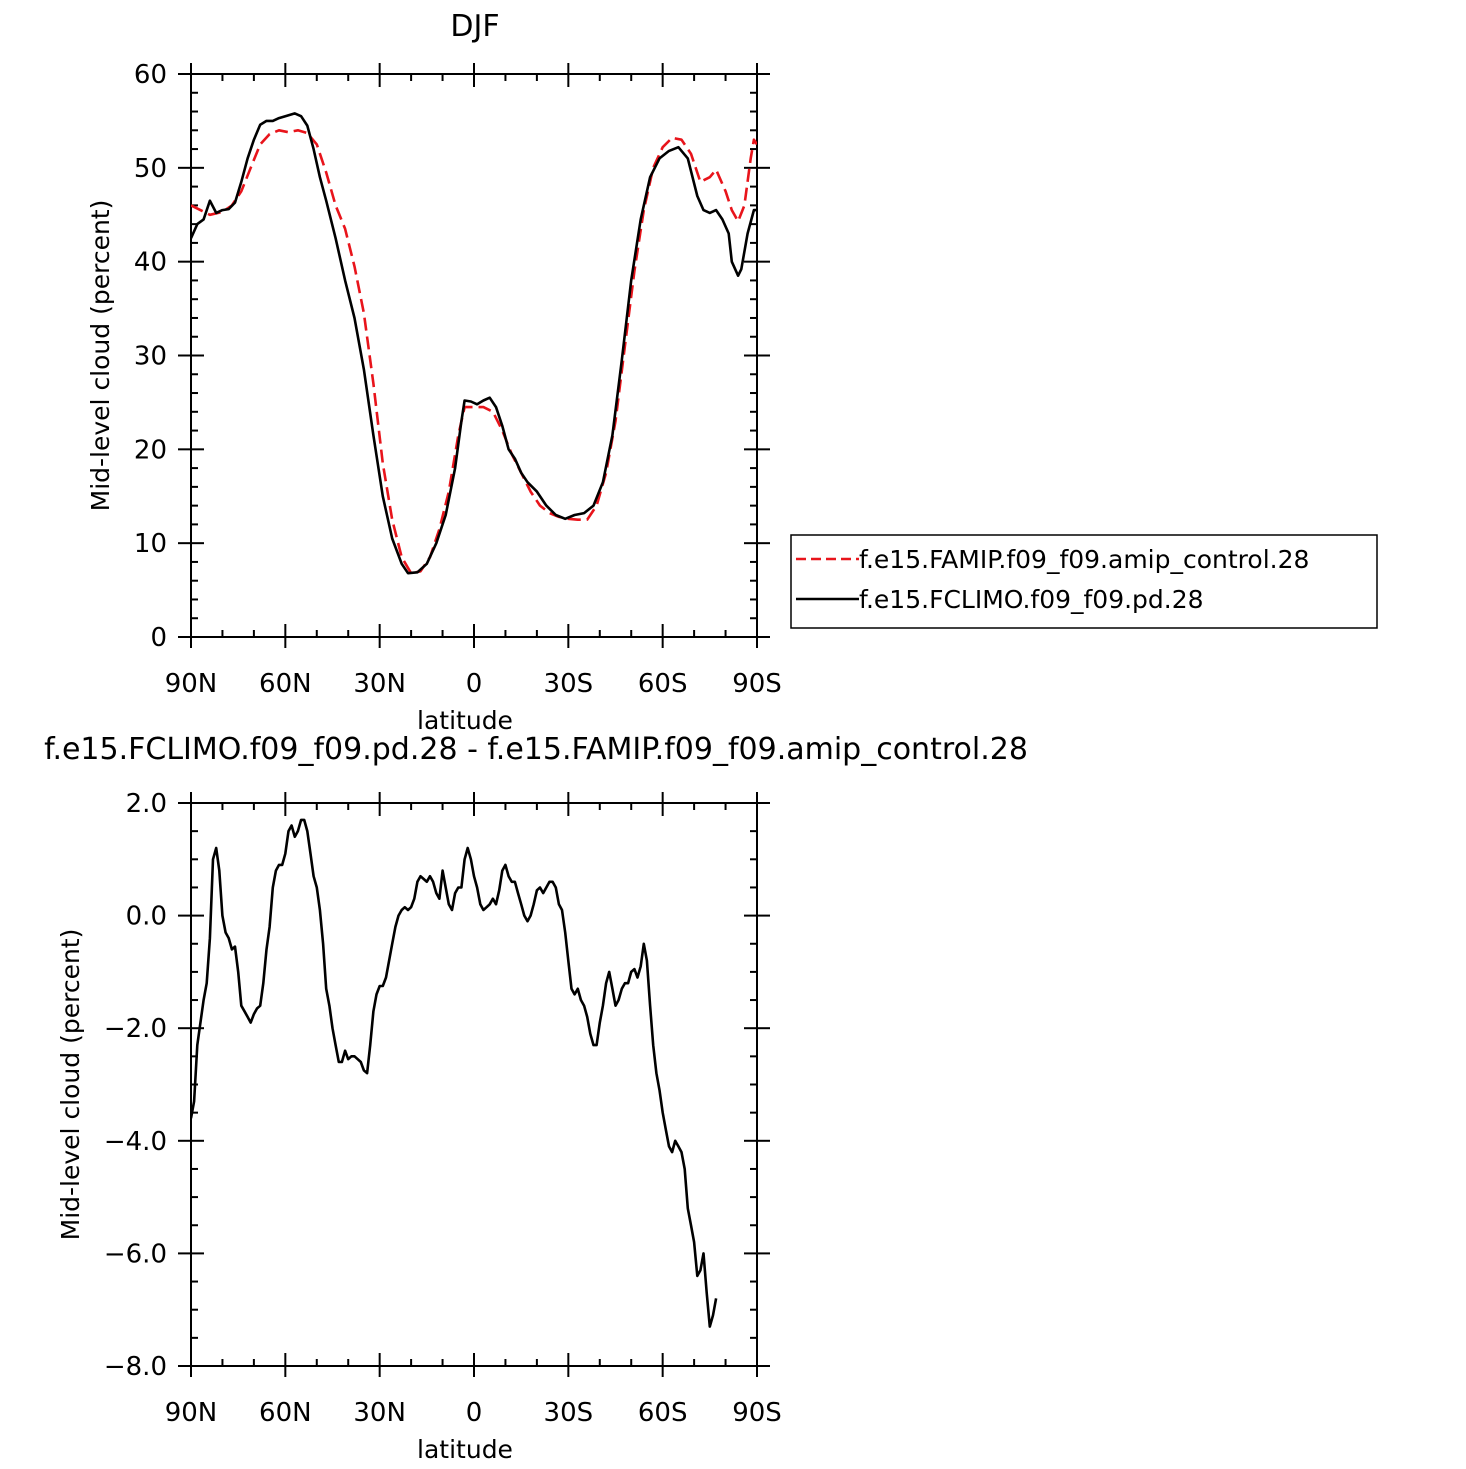 This screenshot has width=1466, height=1469. What do you see at coordinates (150, 450) in the screenshot?
I see `y-tick-label: 20` at bounding box center [150, 450].